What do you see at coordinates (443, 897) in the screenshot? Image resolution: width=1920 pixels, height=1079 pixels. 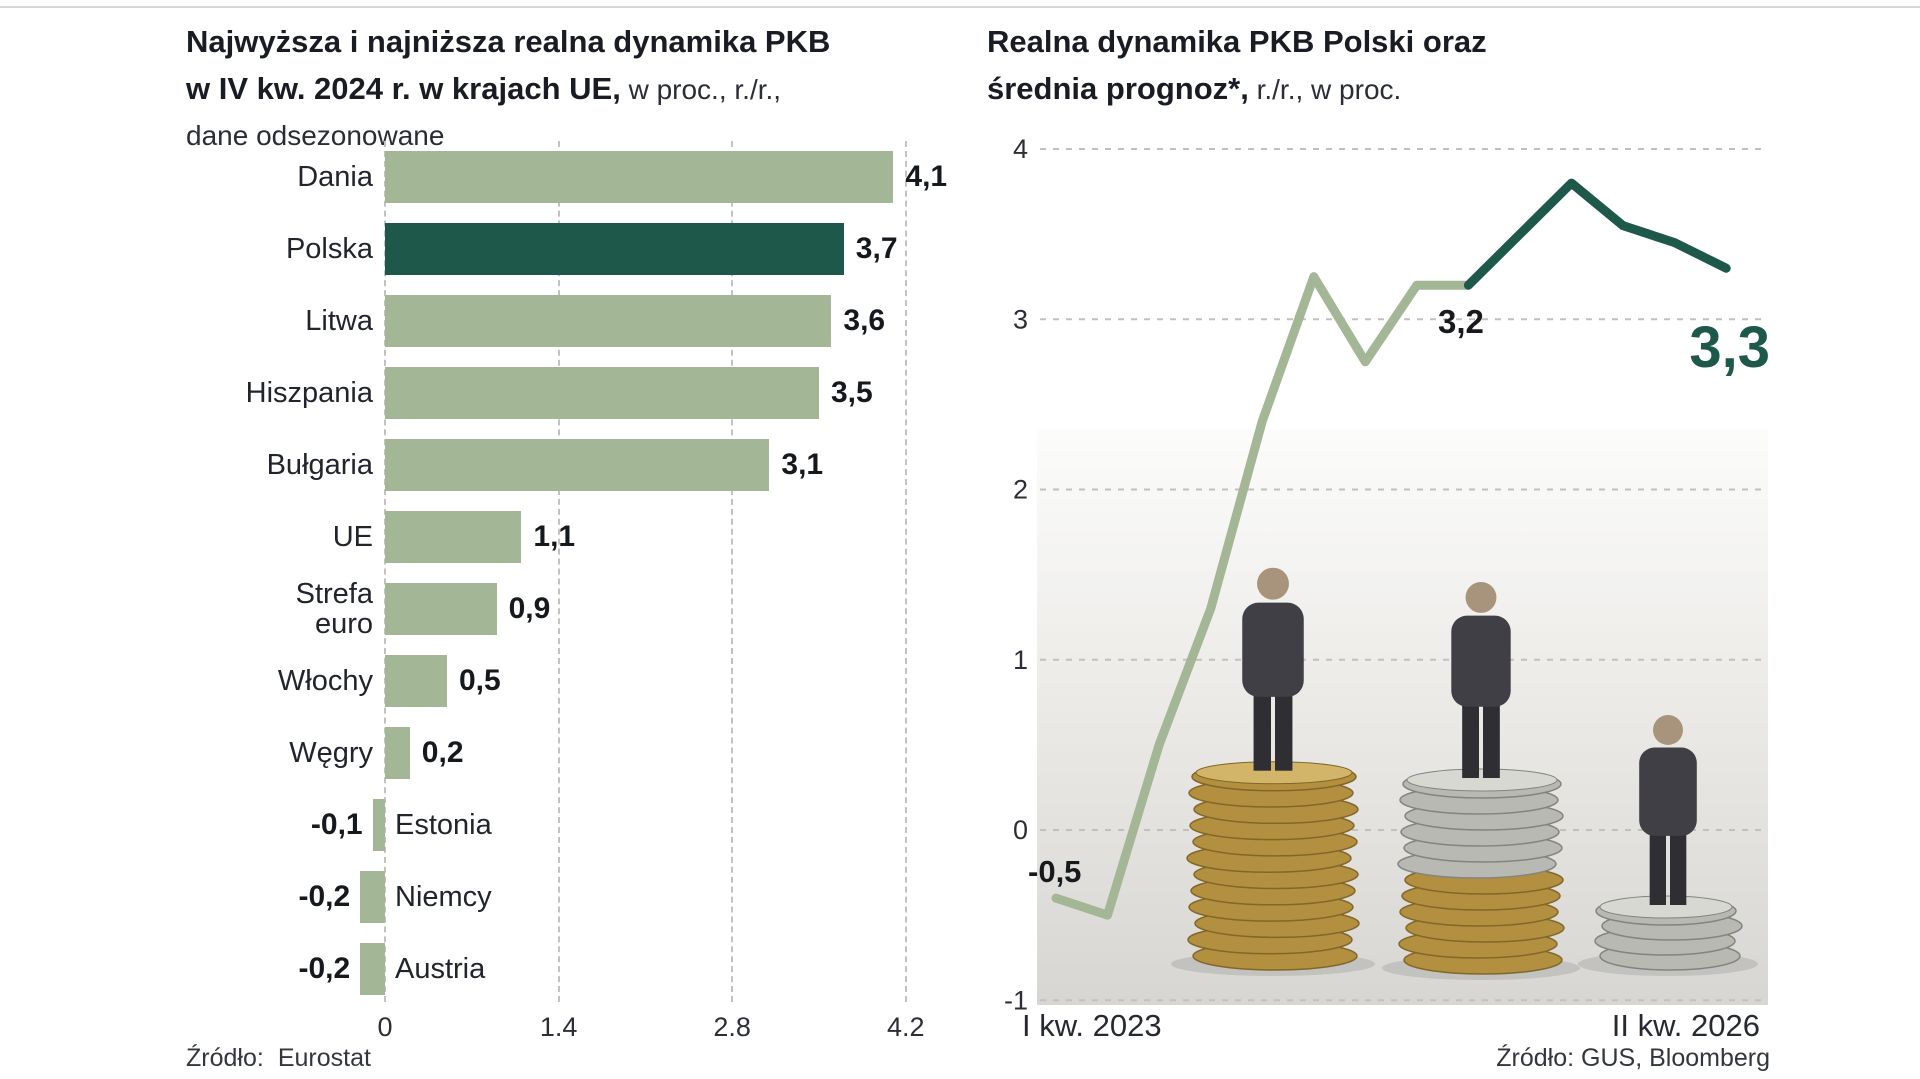 I see `category-label: Niemcy` at bounding box center [443, 897].